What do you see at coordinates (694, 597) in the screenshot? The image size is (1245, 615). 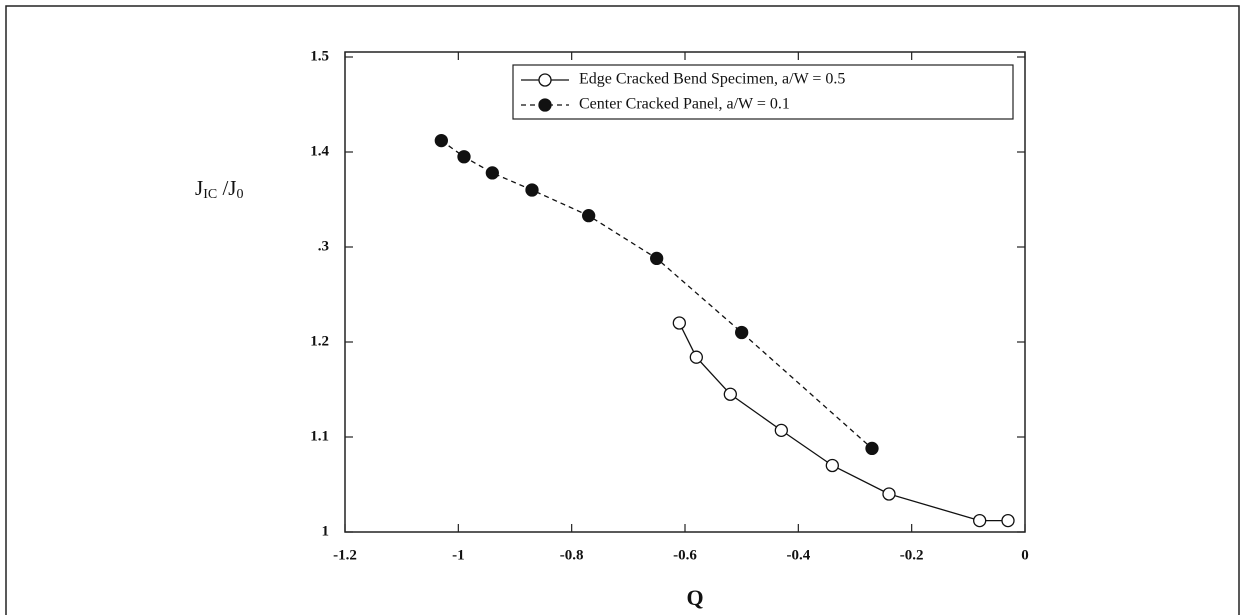 I see `x-axis-label: Q` at bounding box center [694, 597].